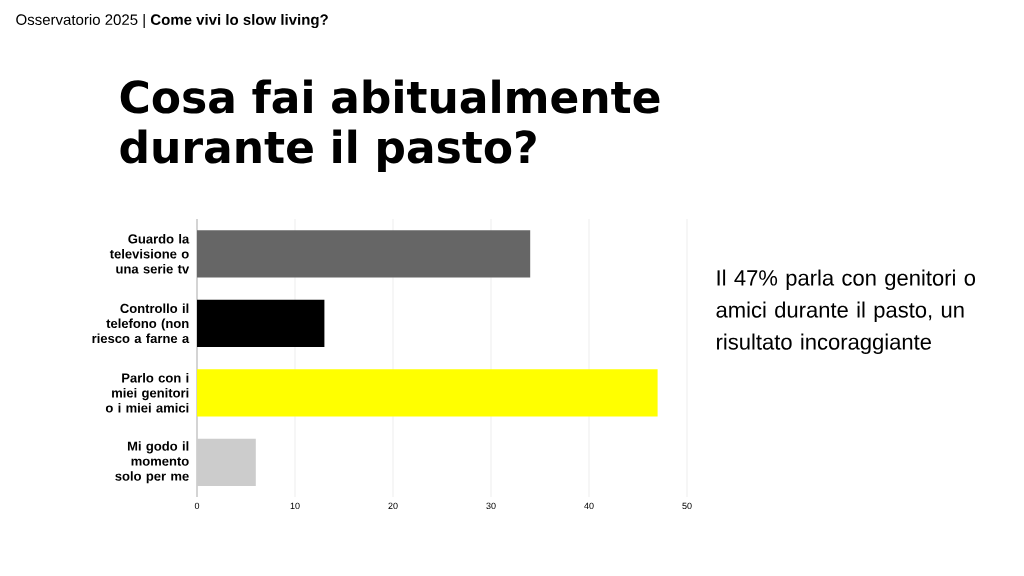  Describe the element at coordinates (589, 506) in the screenshot. I see `x-tick-label: 40` at that location.